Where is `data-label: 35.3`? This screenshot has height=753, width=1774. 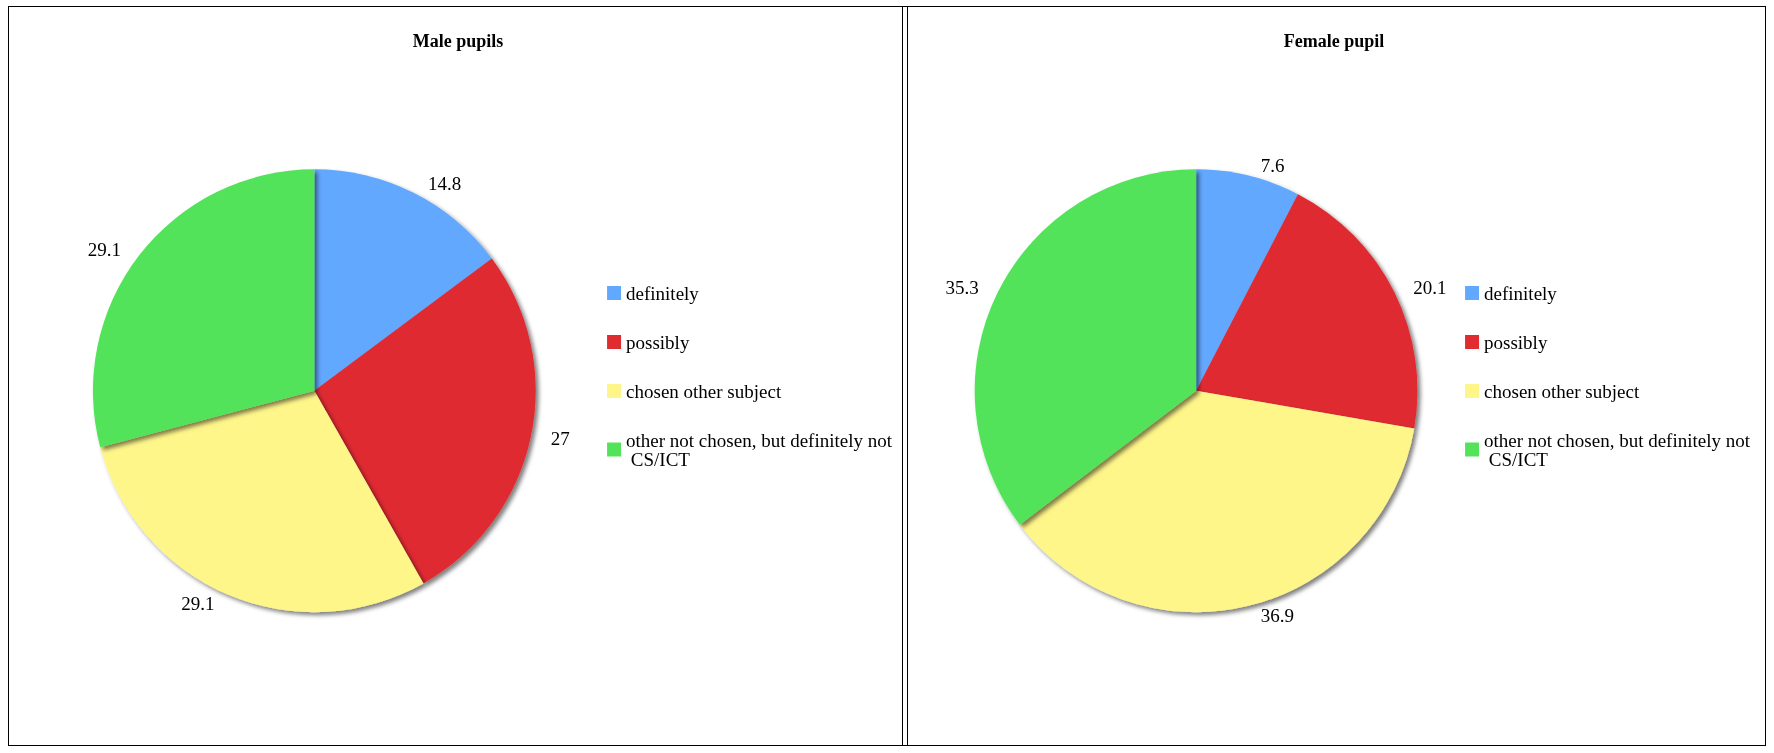 data-label: 35.3 is located at coordinates (962, 288).